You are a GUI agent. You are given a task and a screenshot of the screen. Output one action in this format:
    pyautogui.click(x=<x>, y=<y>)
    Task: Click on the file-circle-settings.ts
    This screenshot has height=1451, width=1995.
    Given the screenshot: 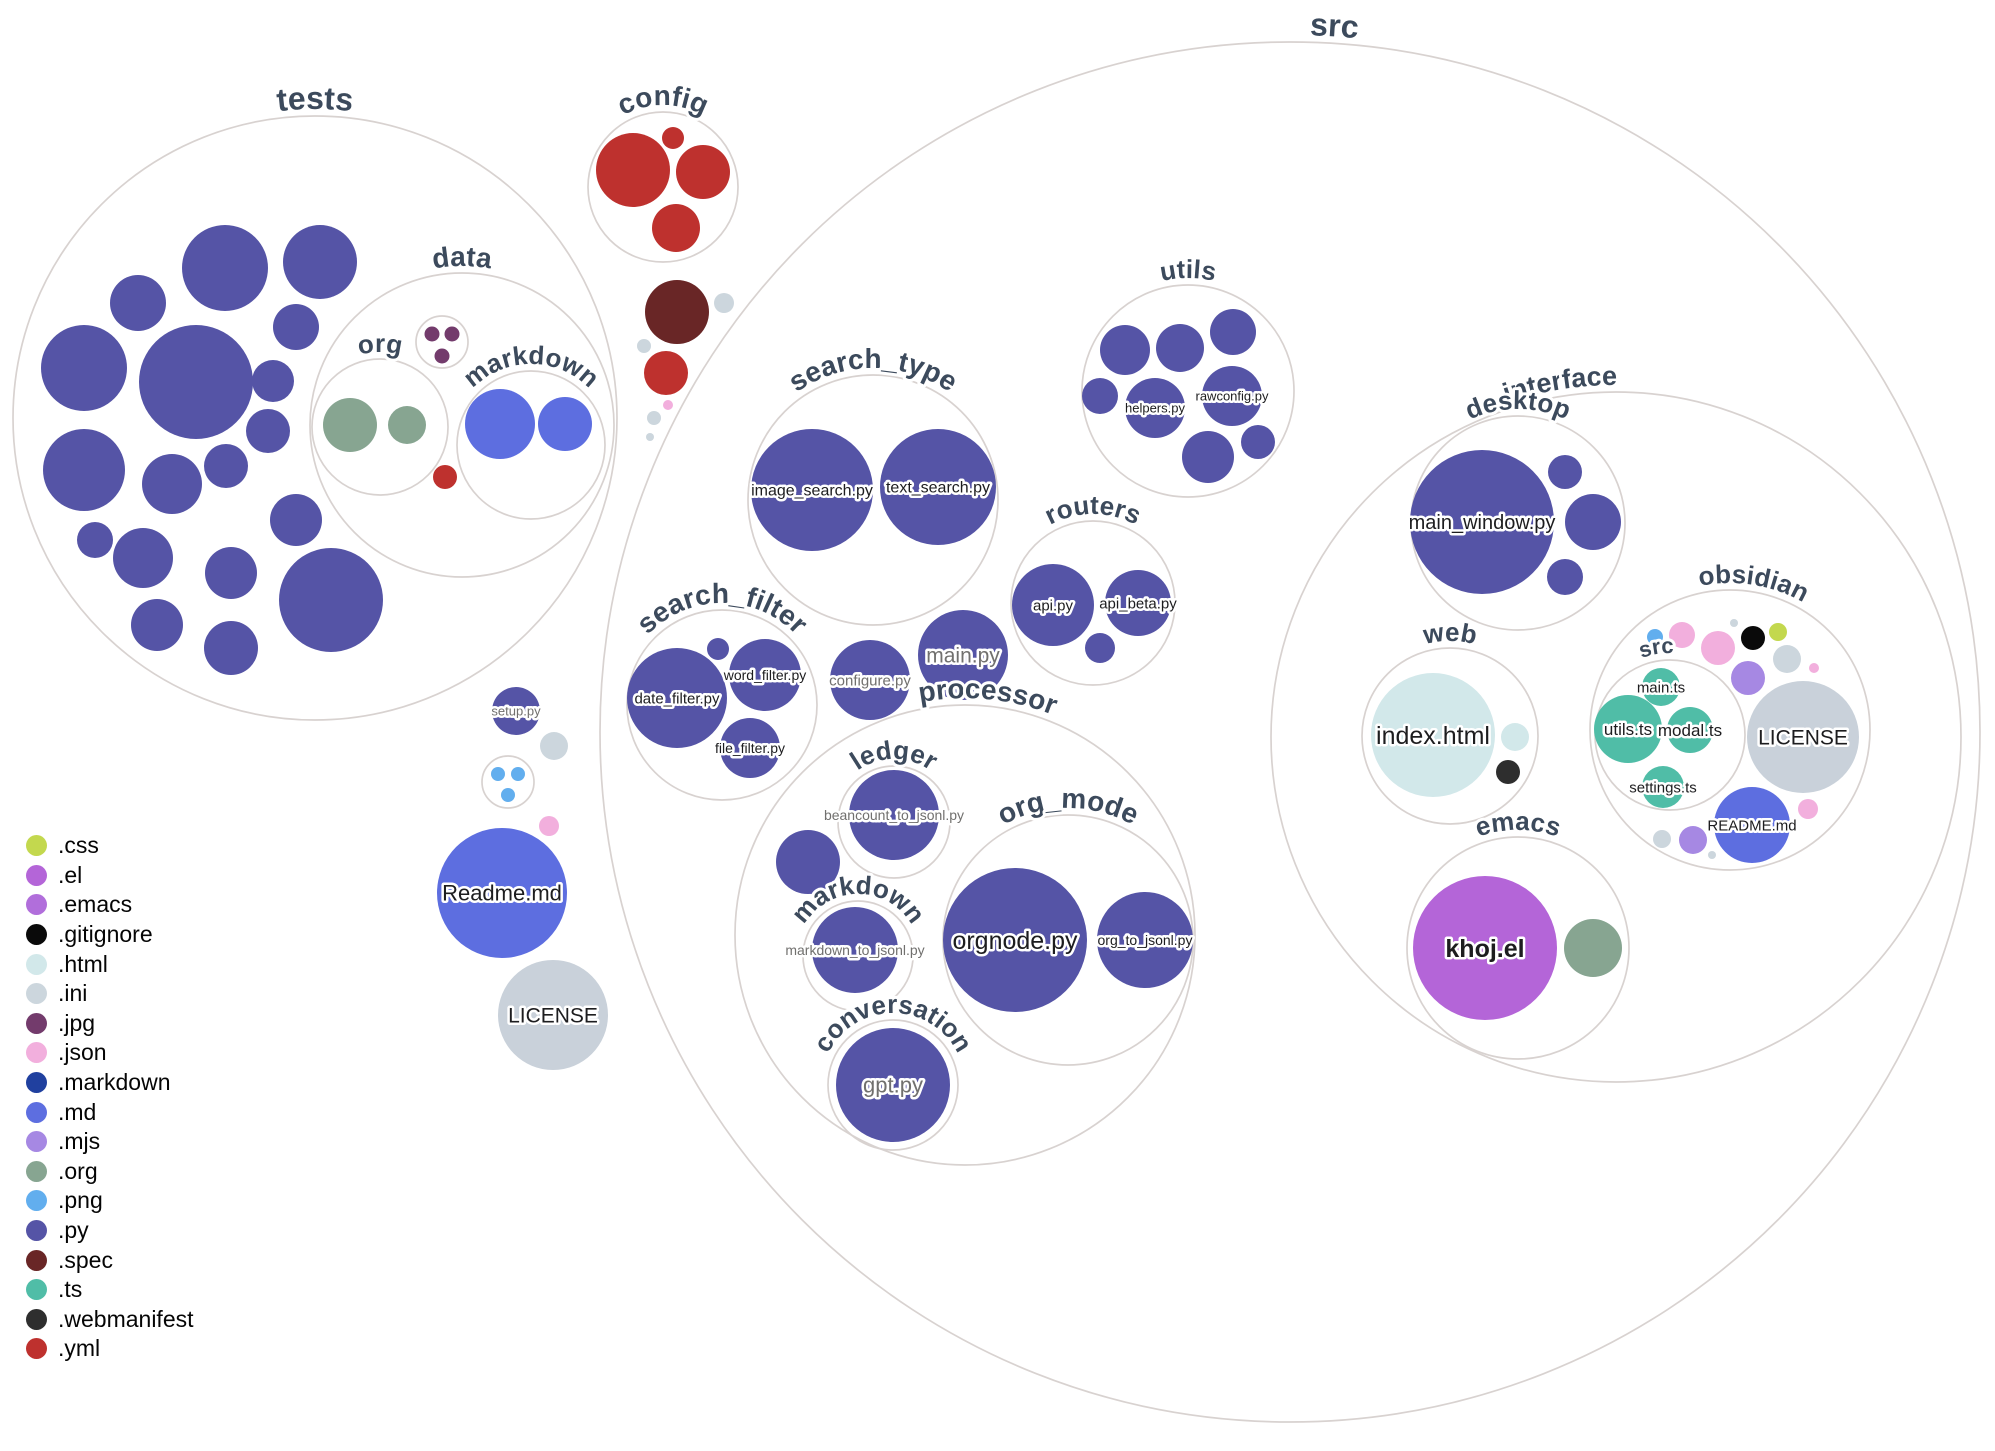 What is the action you would take?
    pyautogui.click(x=1663, y=787)
    